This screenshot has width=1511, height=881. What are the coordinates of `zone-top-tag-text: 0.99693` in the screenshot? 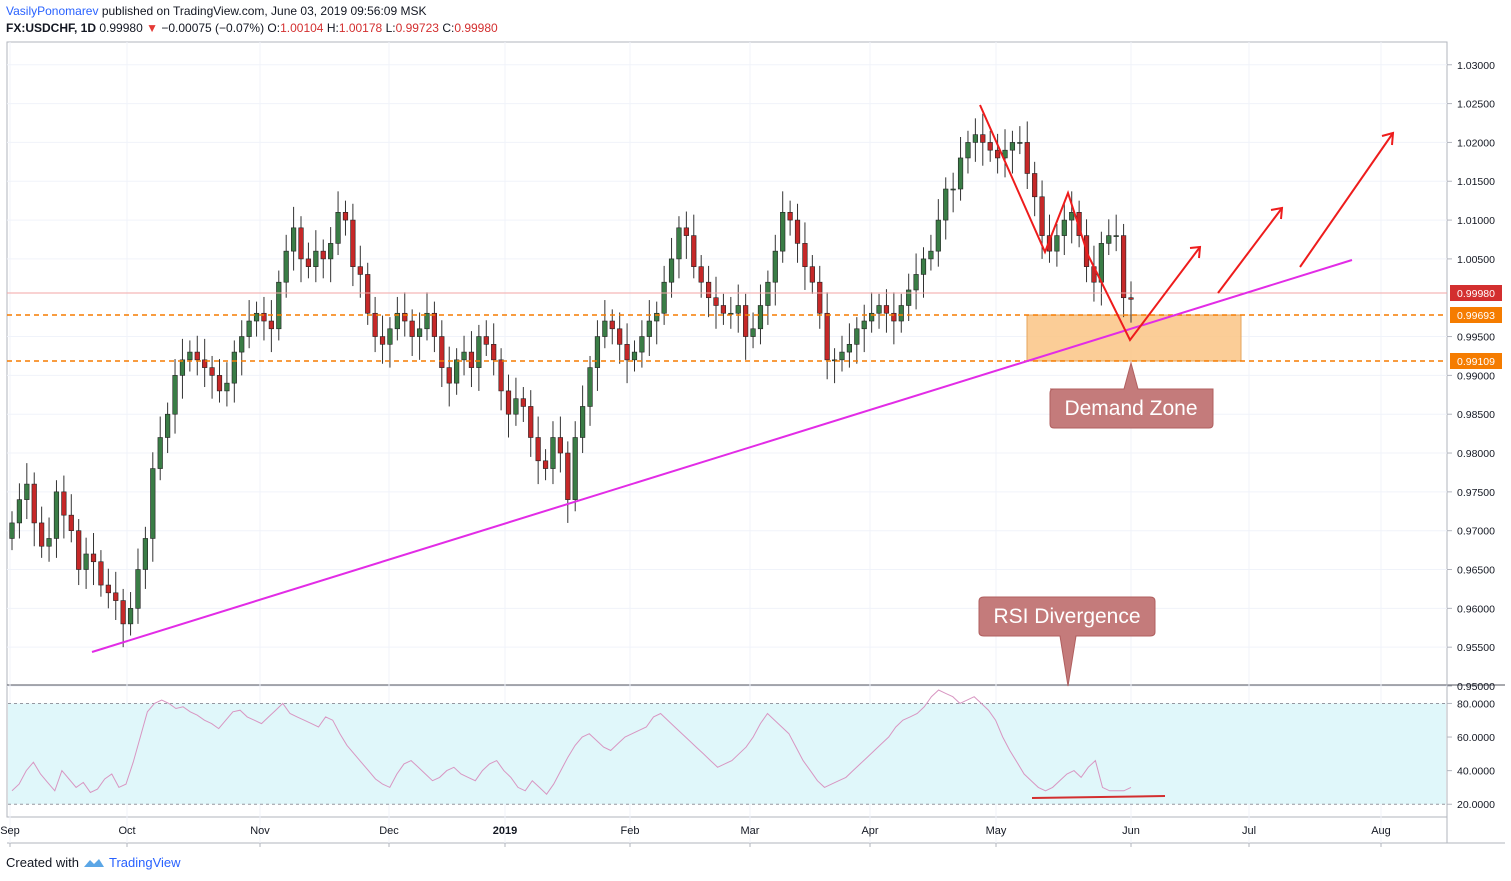 It's located at (1476, 316).